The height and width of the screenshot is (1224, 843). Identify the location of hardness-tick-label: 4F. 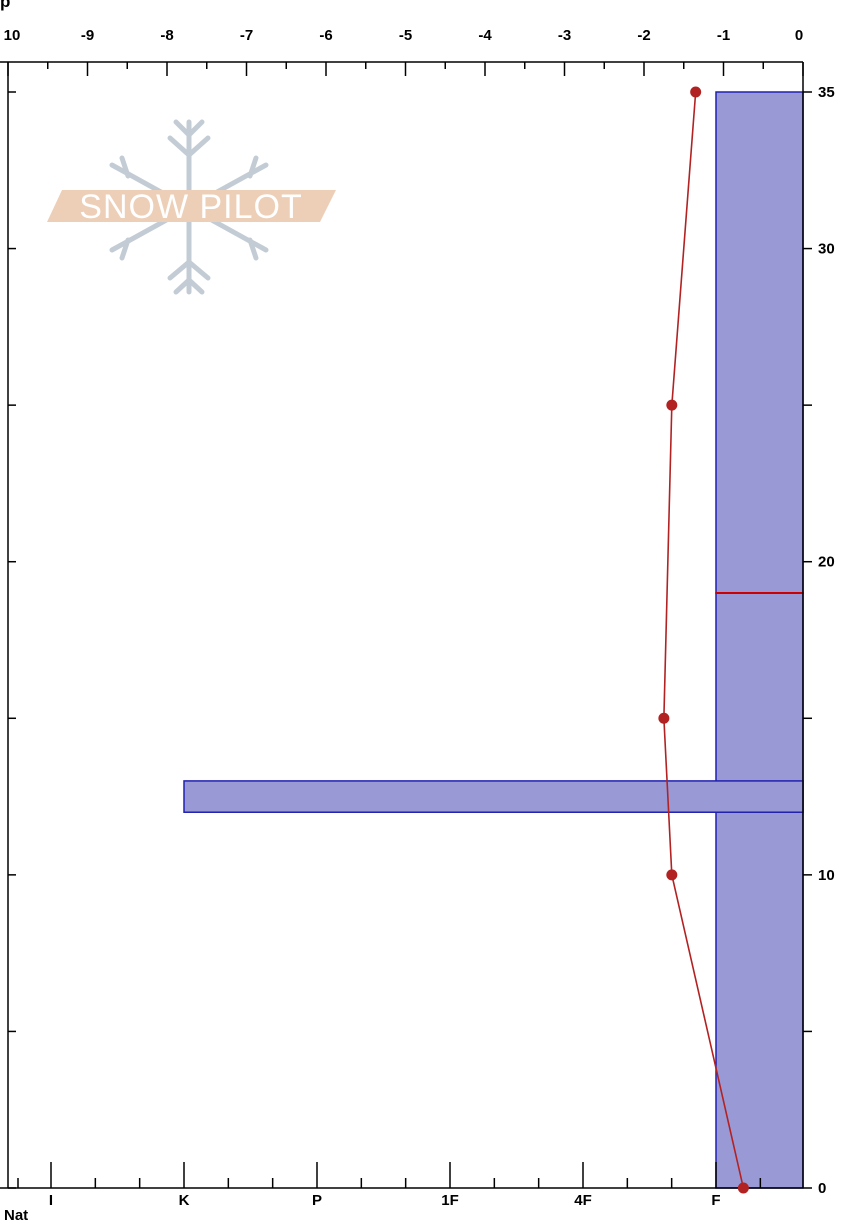
(583, 1200).